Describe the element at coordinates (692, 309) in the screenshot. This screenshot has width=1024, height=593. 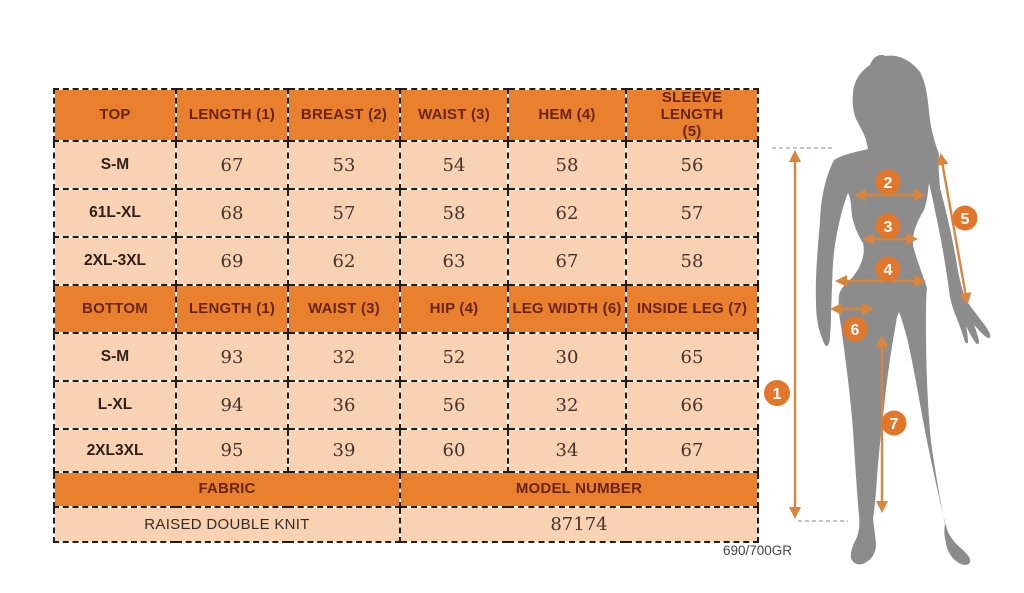
I see `col-header-inside-leg-7: INSIDE LEG (7)` at that location.